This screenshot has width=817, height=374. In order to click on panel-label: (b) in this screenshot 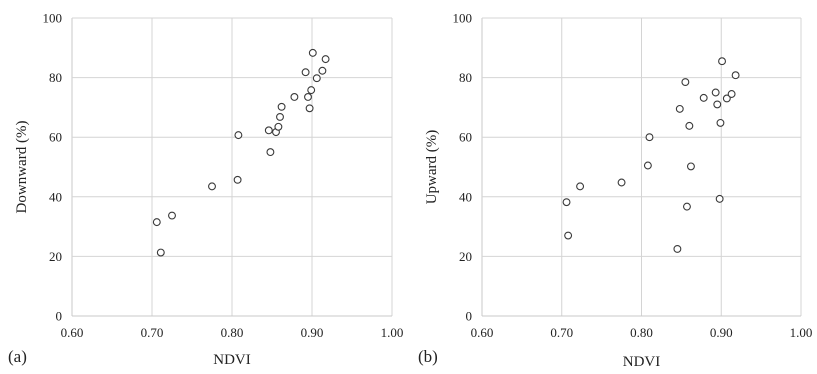, I will do `click(428, 356)`.